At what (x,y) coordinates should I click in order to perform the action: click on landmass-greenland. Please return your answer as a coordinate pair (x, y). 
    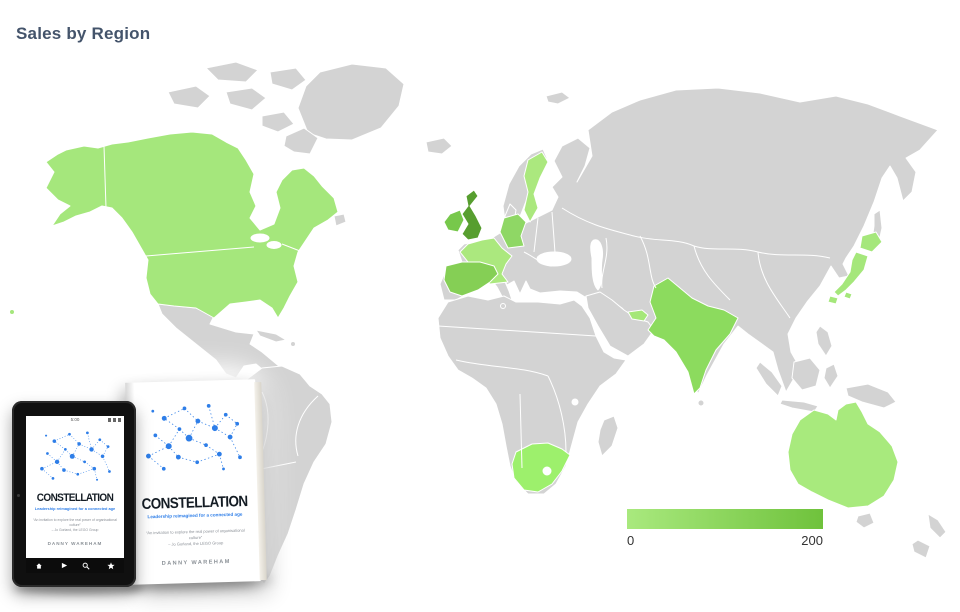
    Looking at the image, I should click on (351, 102).